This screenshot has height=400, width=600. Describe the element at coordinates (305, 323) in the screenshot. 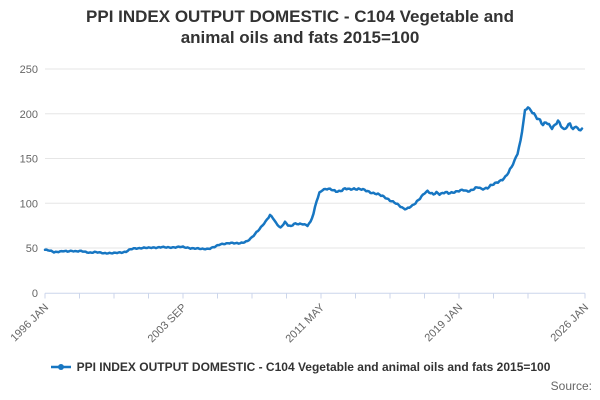

I see `x-axis-label: 2011 MAY` at that location.